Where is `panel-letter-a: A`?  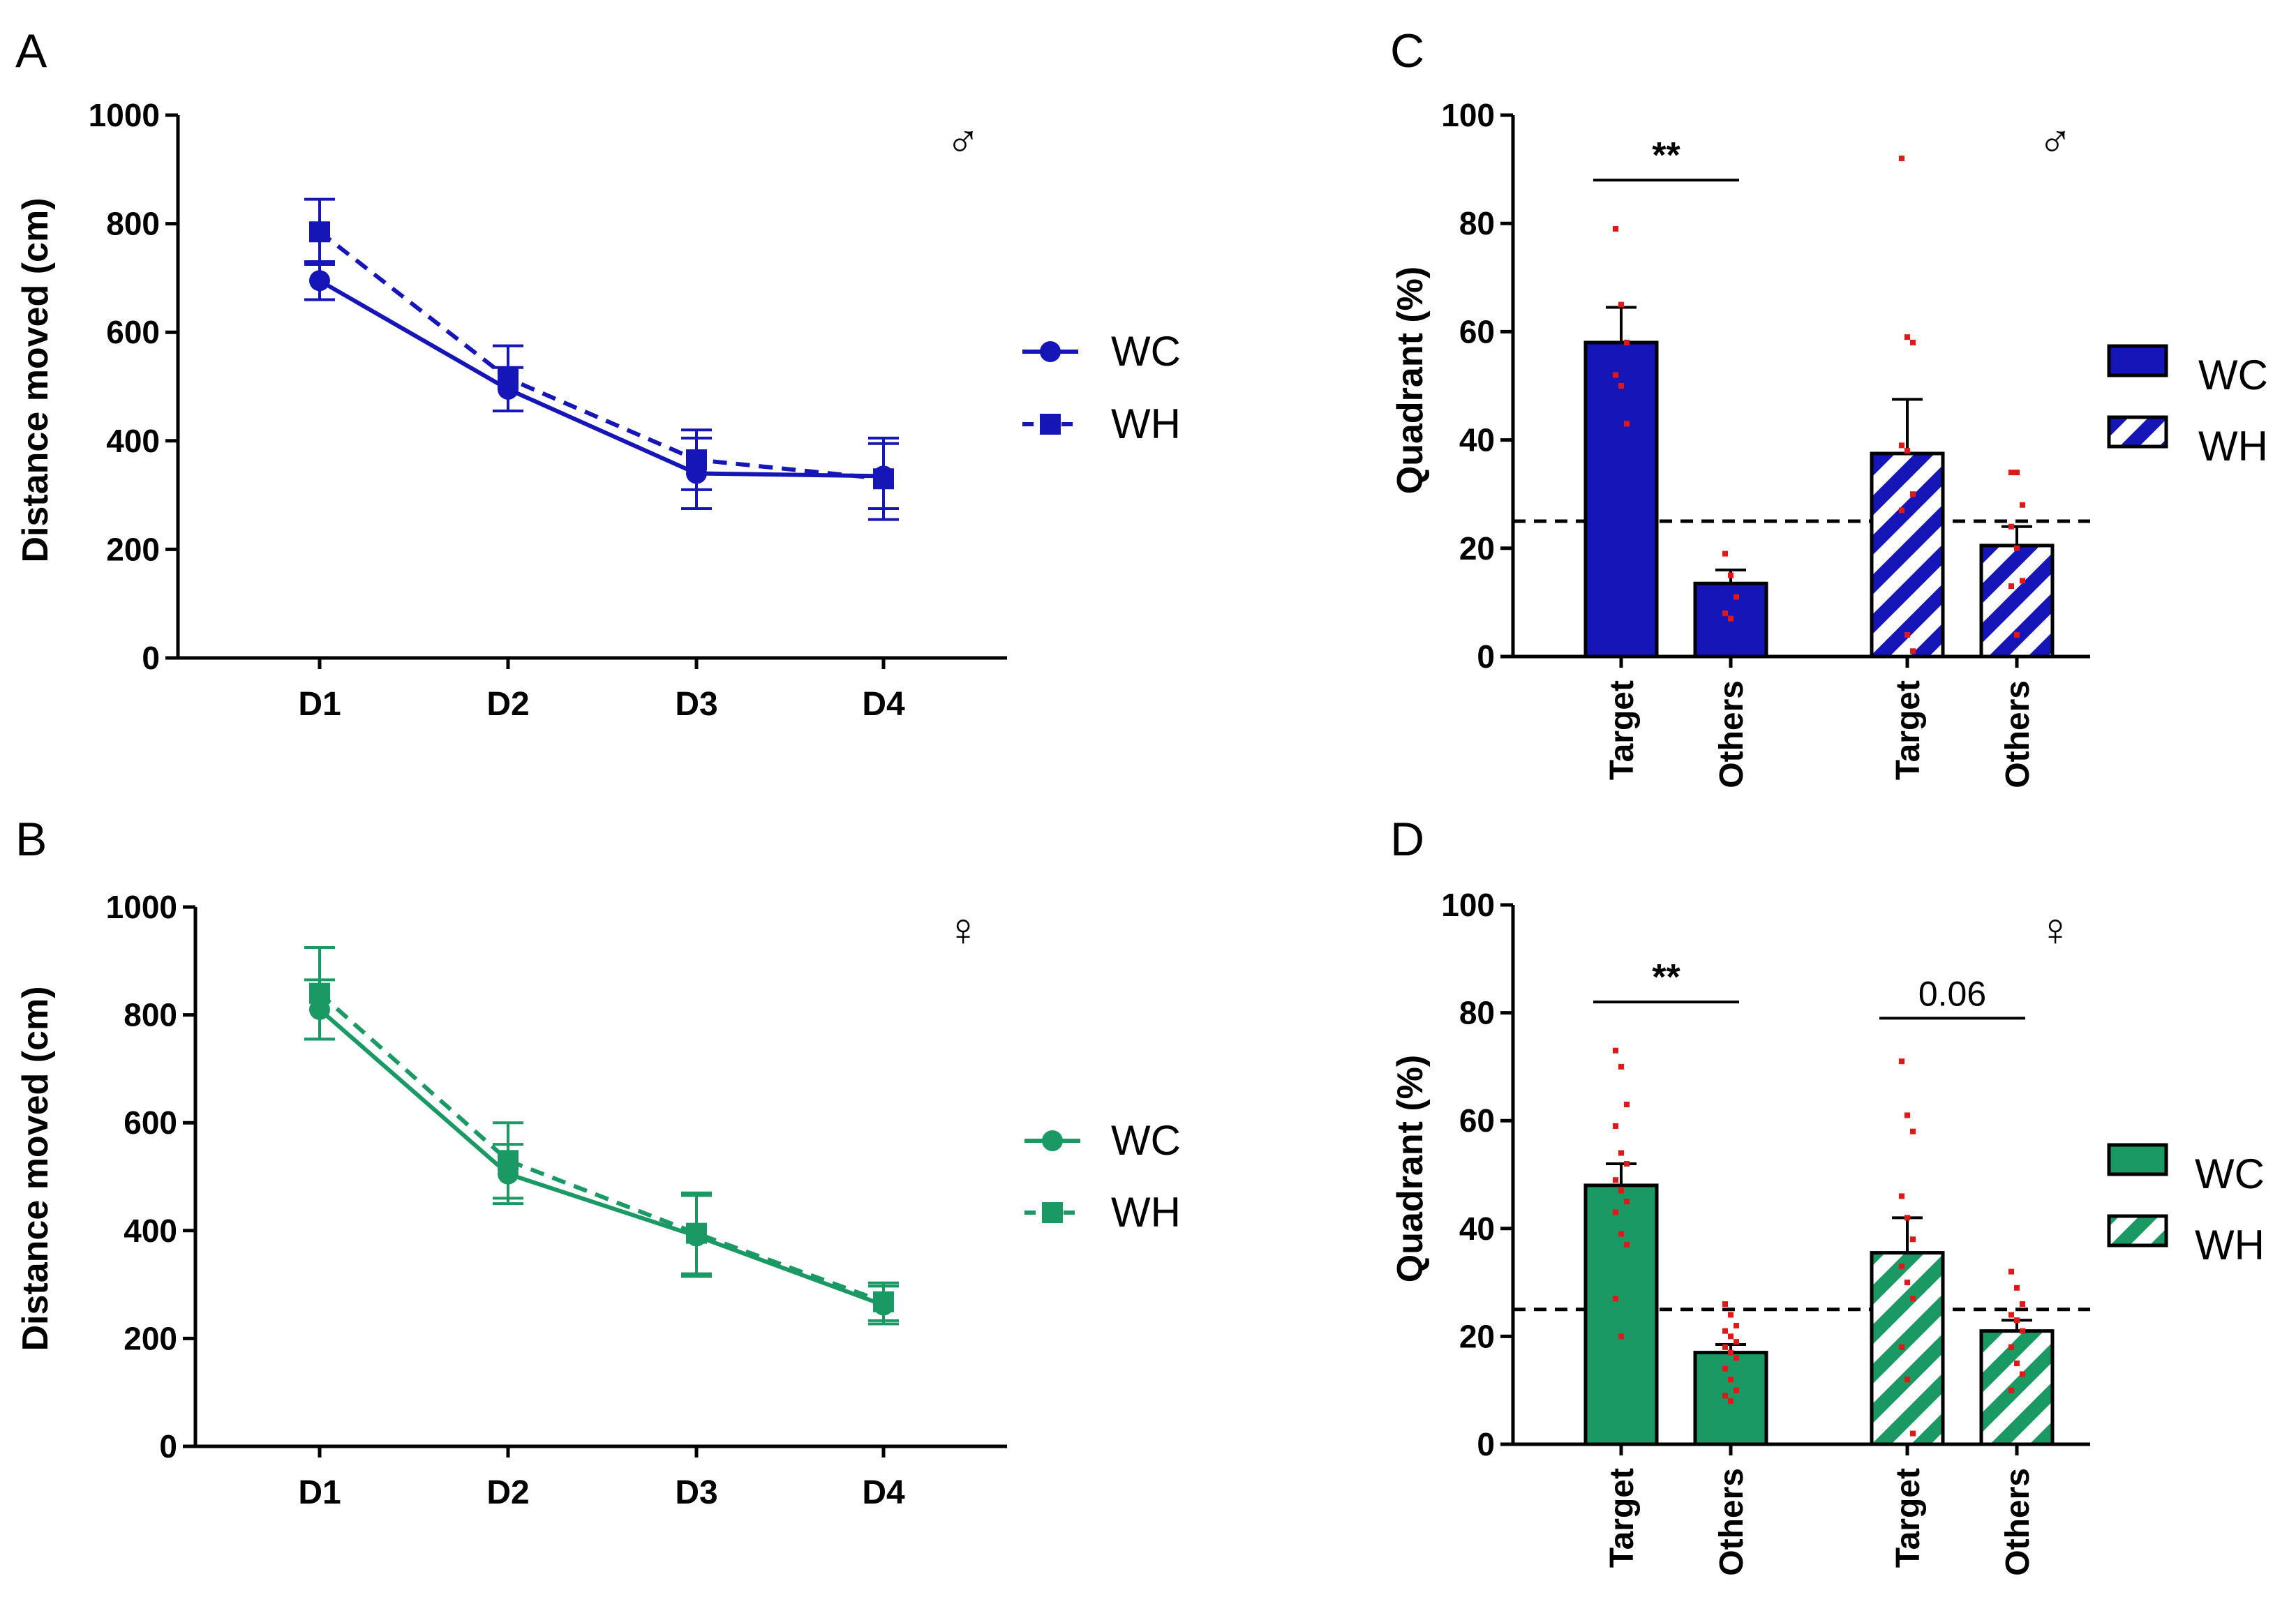
panel-letter-a: A is located at coordinates (31, 50).